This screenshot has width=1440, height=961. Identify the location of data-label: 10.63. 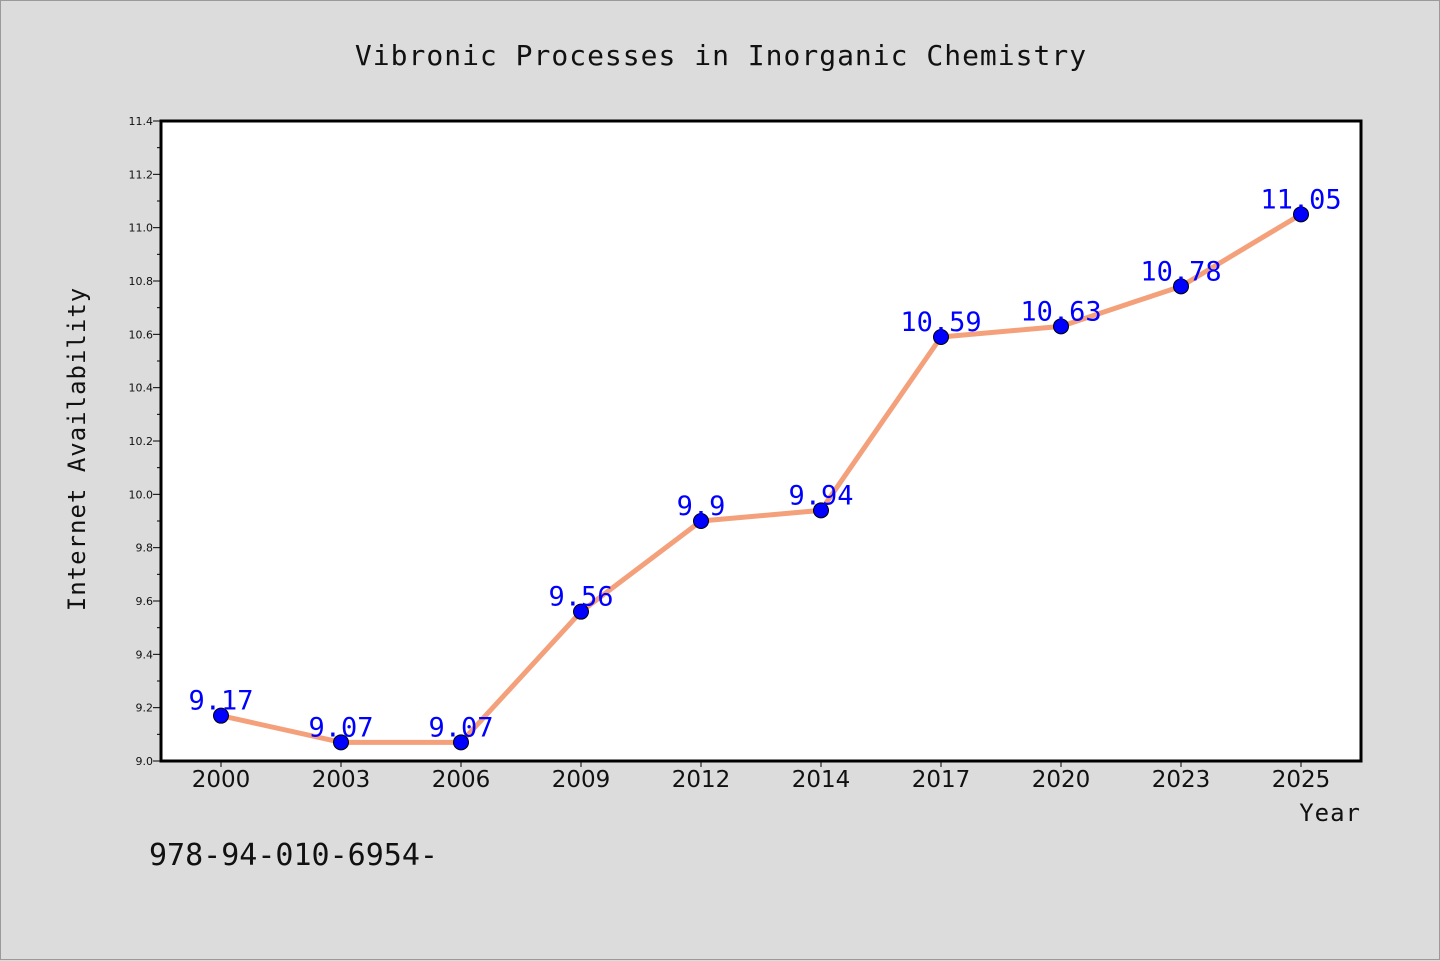
(1060, 311).